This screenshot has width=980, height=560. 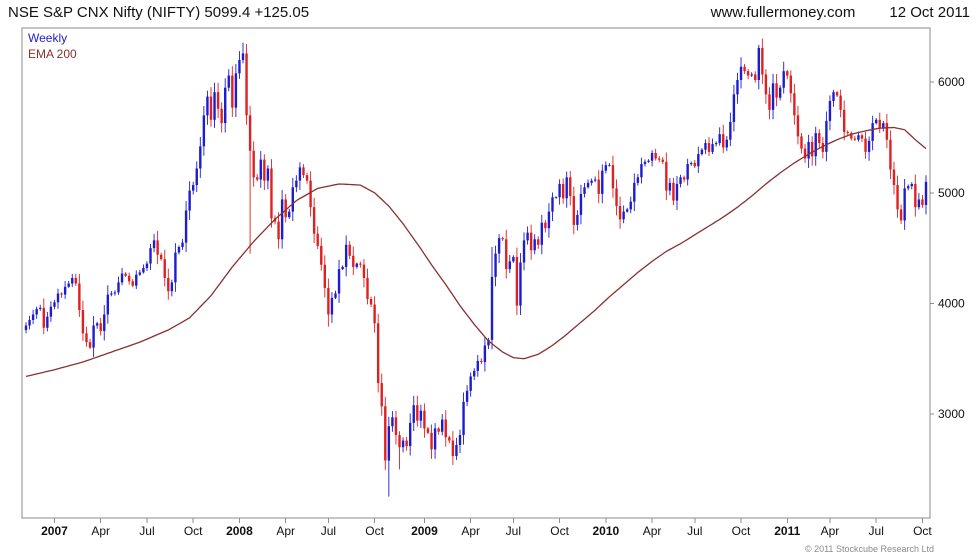 I want to click on x-tick-label: 2010, so click(x=605, y=531).